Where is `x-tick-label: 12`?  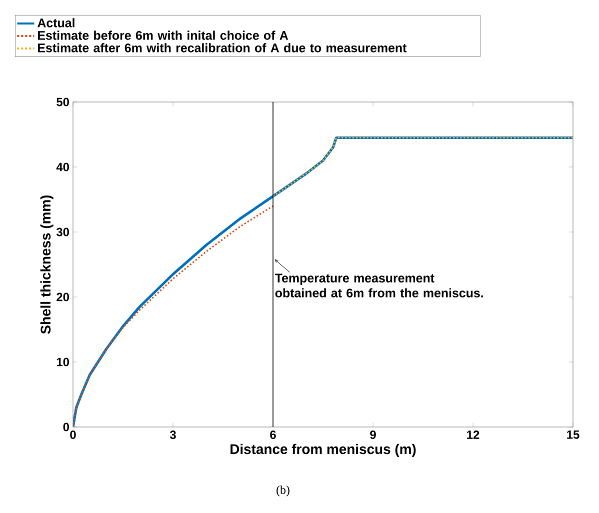
x-tick-label: 12 is located at coordinates (473, 434).